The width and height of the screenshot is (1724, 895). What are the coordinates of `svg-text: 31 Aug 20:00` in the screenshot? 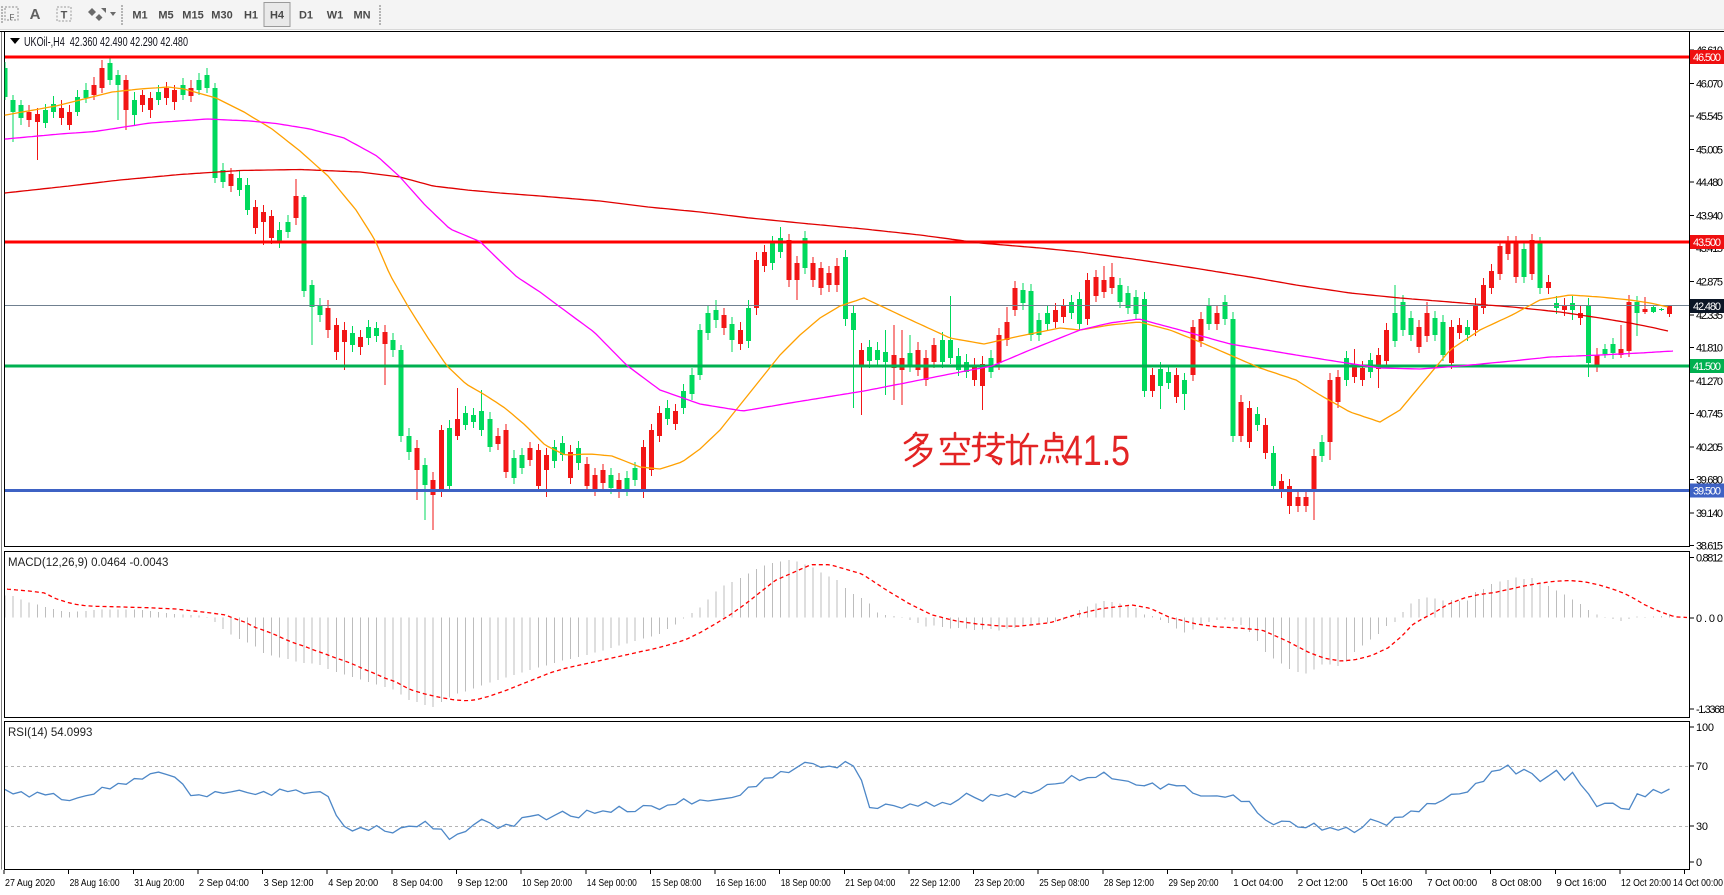 It's located at (159, 883).